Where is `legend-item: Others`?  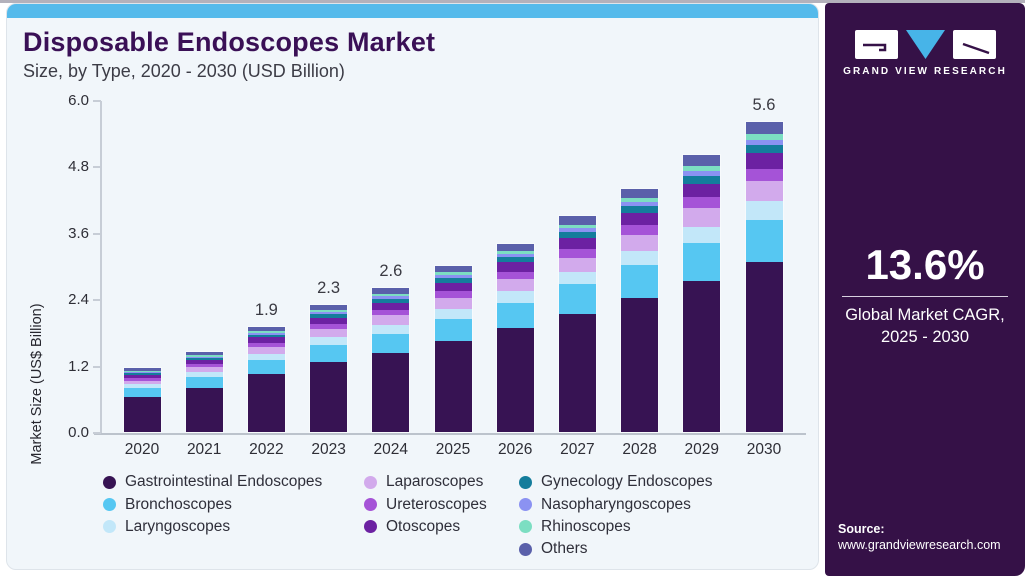
legend-item: Others is located at coordinates (615, 549).